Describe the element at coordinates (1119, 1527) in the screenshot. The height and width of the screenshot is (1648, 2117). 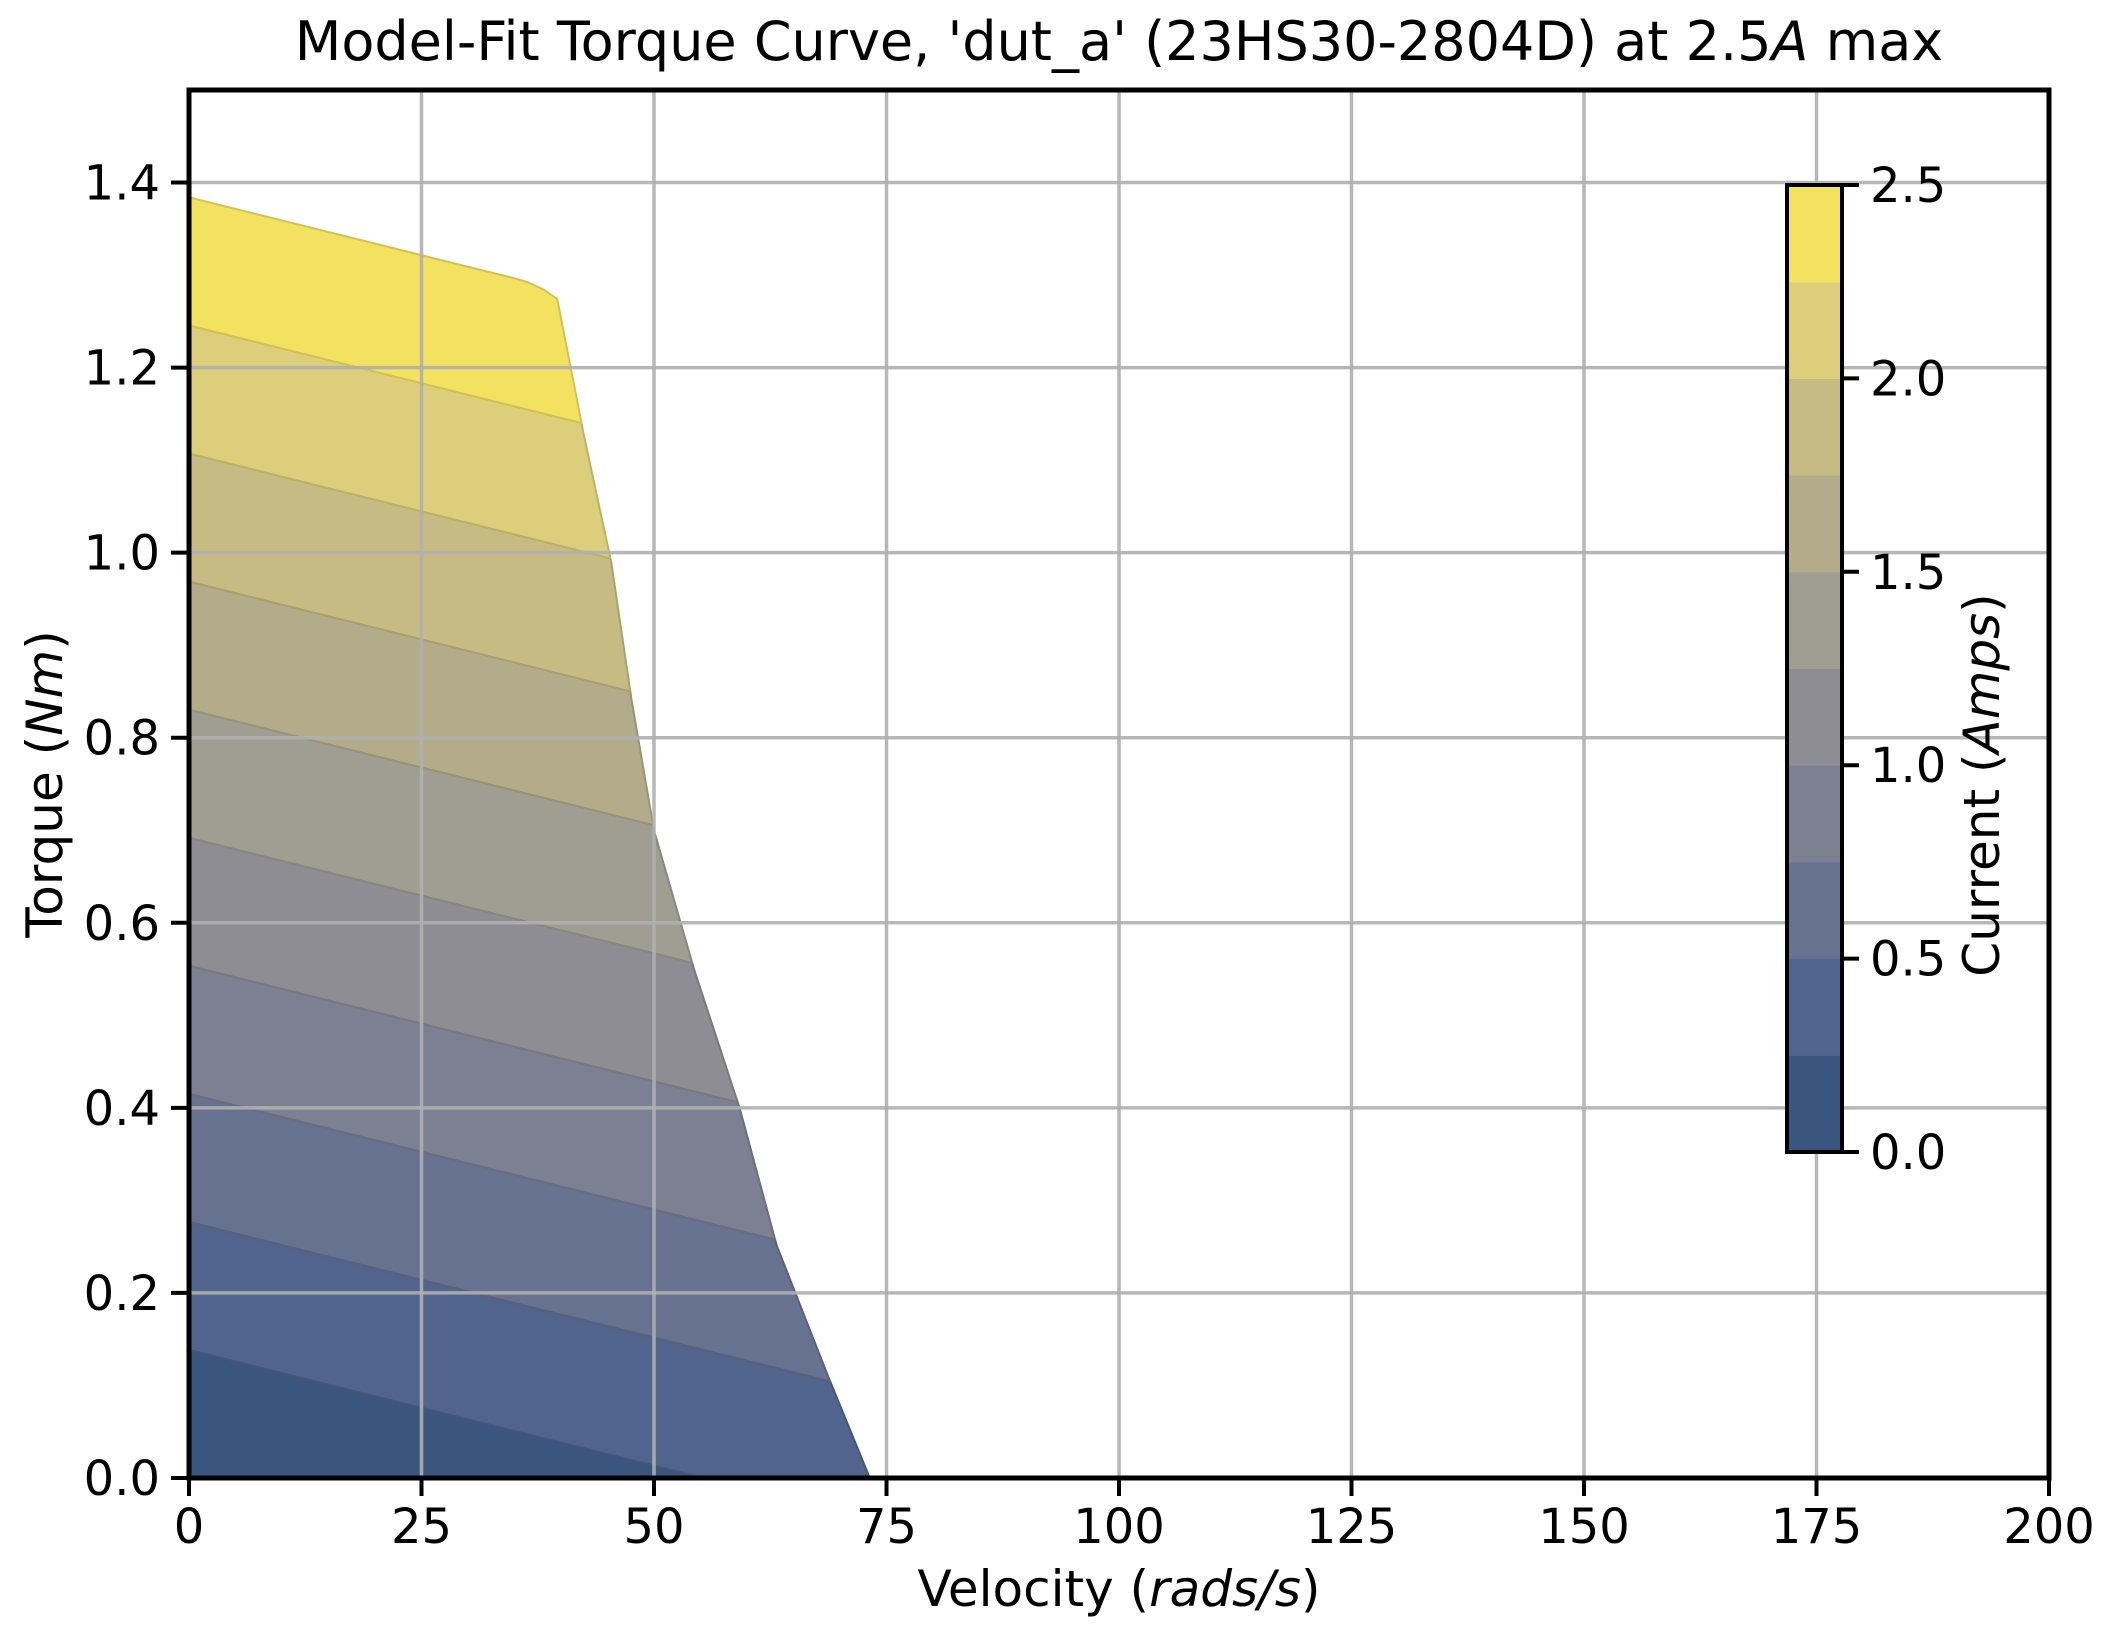
I see `x-tick-label-100: 100` at that location.